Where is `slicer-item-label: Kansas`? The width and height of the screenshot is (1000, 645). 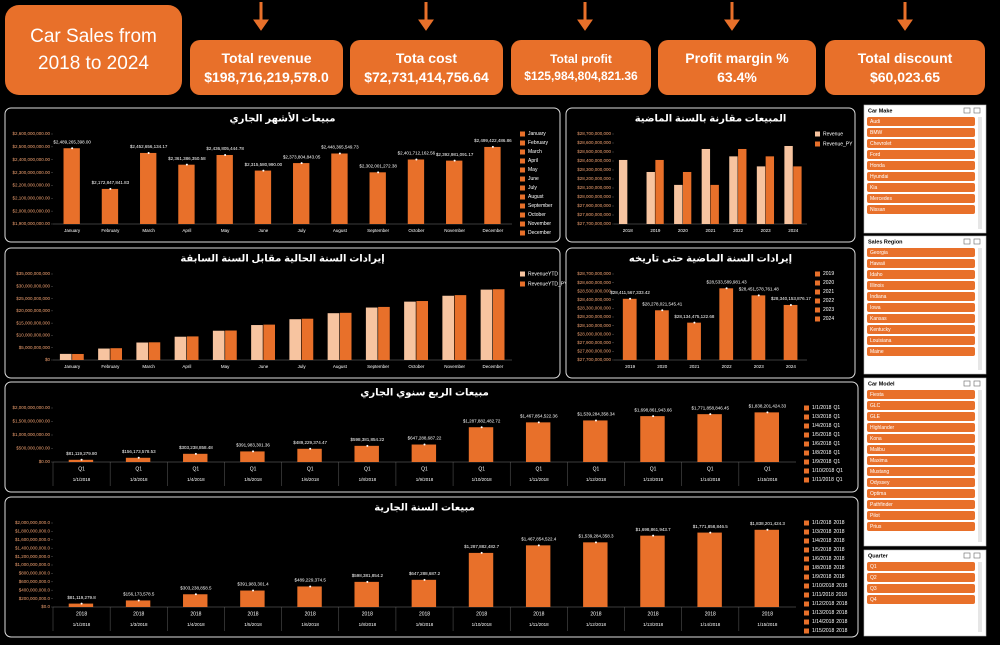 slicer-item-label: Kansas is located at coordinates (878, 319).